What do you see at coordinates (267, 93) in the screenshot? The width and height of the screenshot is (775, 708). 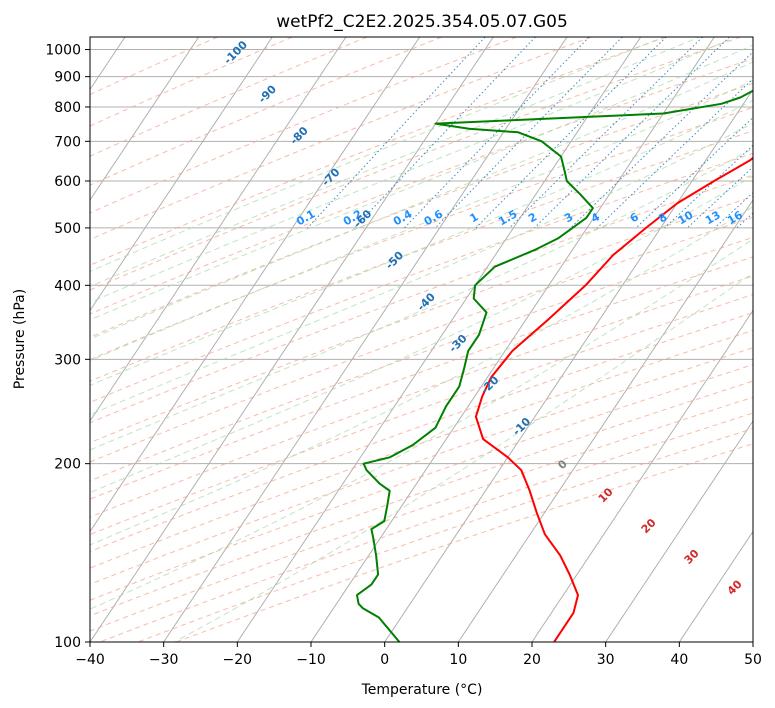 I see `isotherm-label: -90` at bounding box center [267, 93].